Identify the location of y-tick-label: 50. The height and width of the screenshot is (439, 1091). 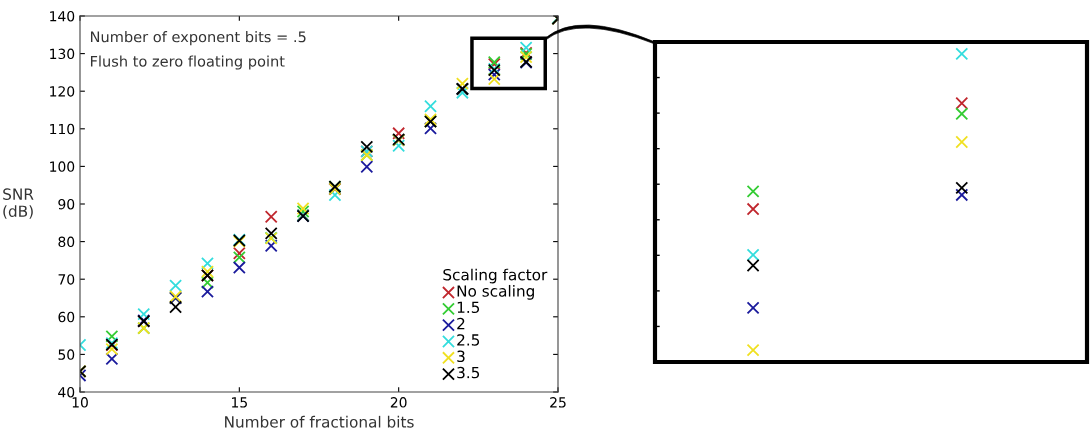
(66, 354).